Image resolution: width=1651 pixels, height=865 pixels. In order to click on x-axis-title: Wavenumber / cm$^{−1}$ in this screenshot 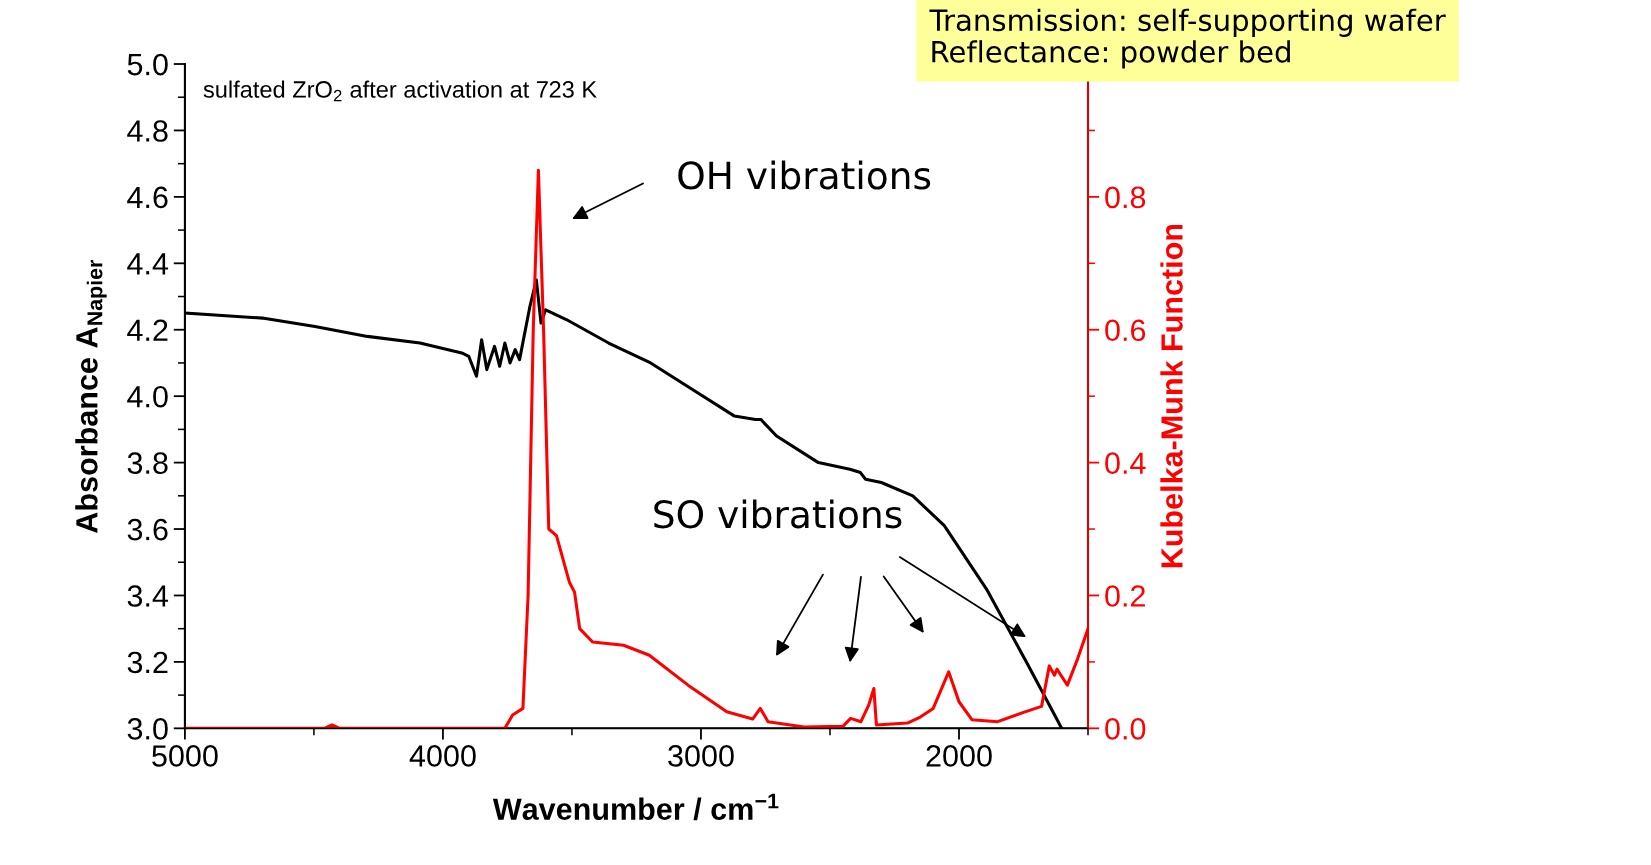, I will do `click(635, 807)`.